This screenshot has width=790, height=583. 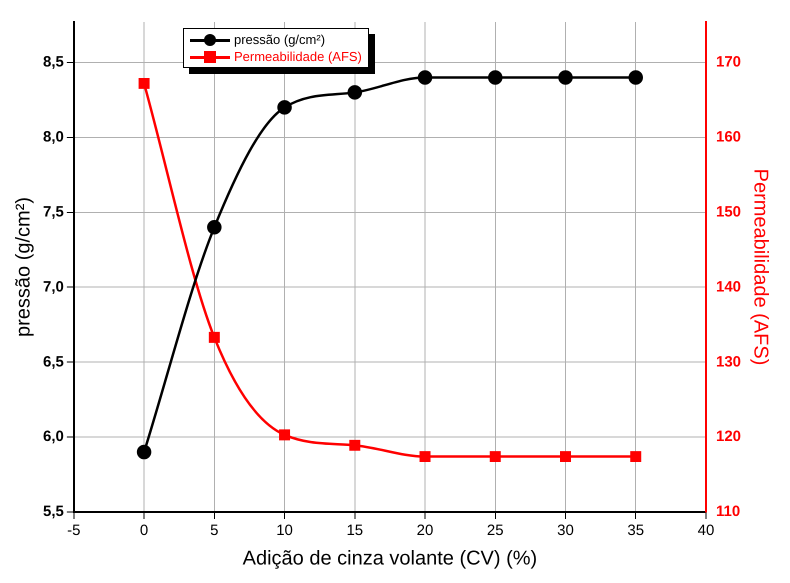 What do you see at coordinates (565, 531) in the screenshot?
I see `x-tick-label: 30` at bounding box center [565, 531].